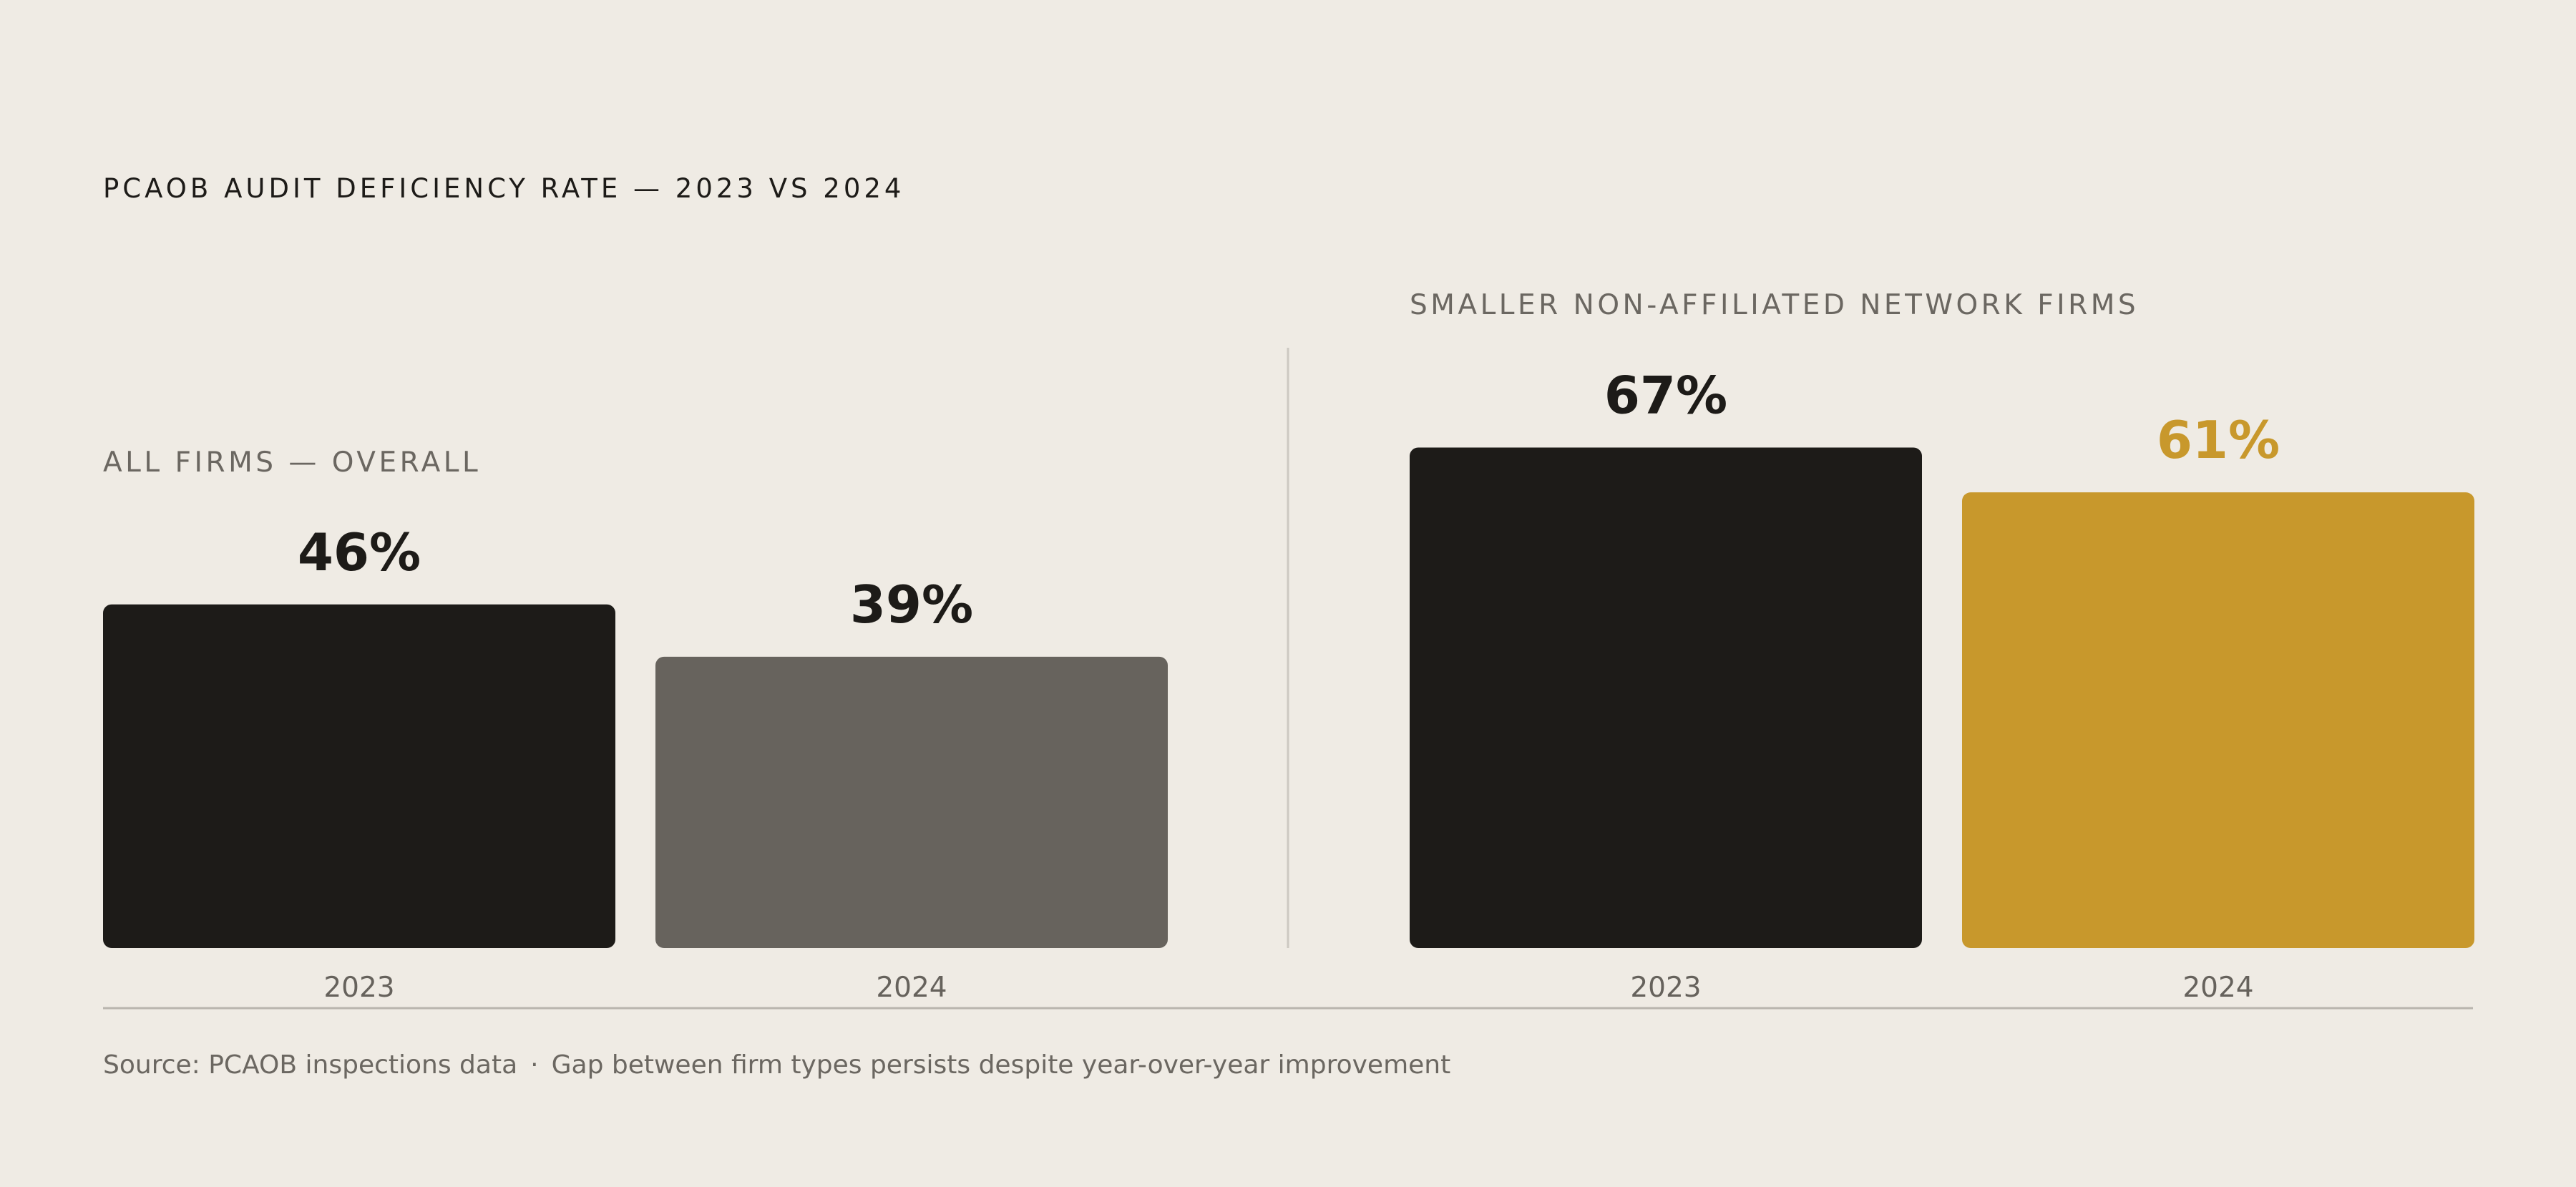 The width and height of the screenshot is (2576, 1187). What do you see at coordinates (1665, 396) in the screenshot?
I see `value-label-smaller-firms-2023: 67%` at bounding box center [1665, 396].